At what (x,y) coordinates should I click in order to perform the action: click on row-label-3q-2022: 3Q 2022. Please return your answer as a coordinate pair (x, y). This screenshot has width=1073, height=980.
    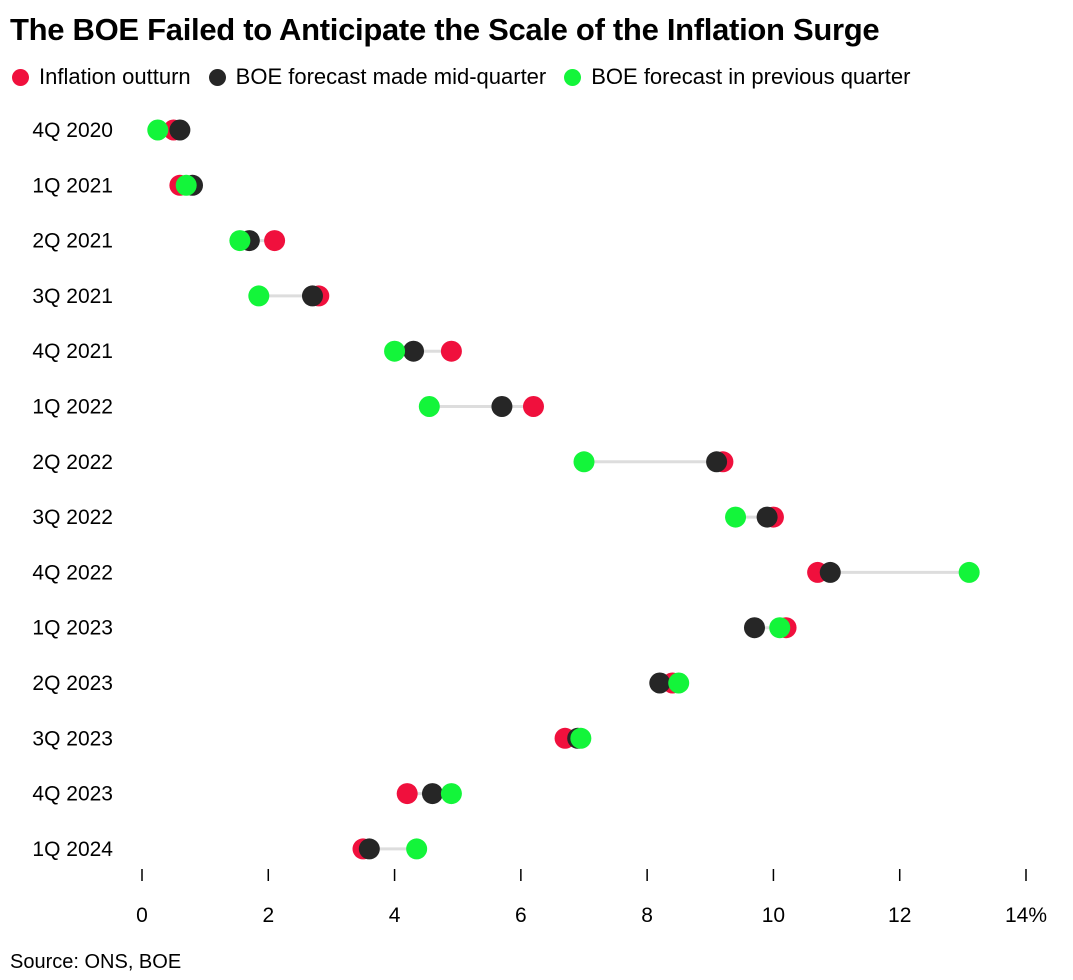
    Looking at the image, I should click on (72, 517).